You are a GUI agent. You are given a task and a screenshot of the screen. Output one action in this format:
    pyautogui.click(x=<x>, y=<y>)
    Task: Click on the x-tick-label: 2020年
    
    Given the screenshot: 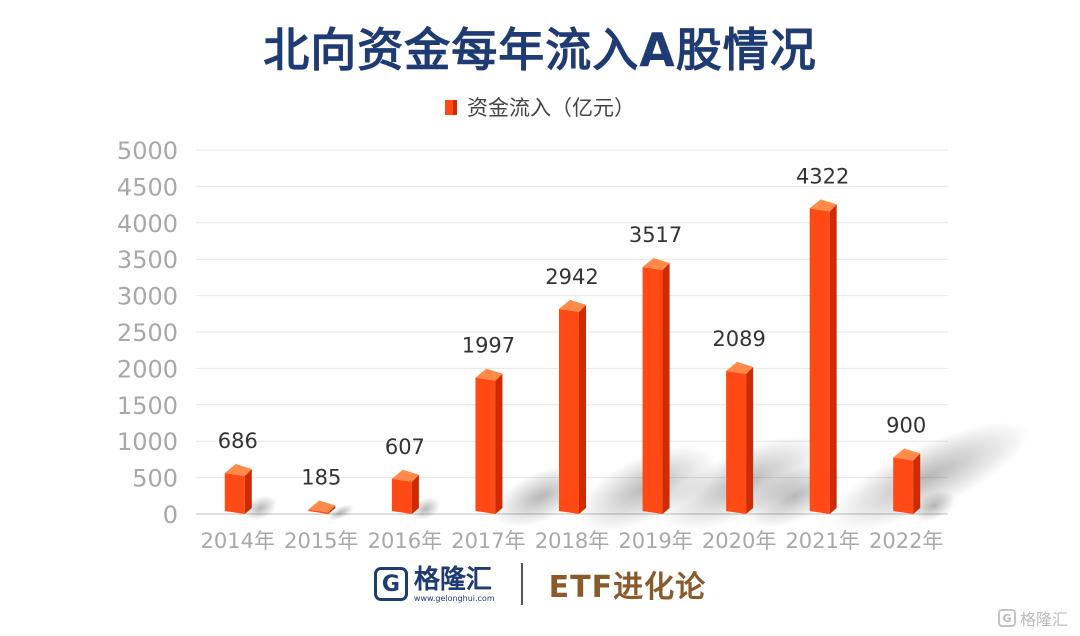 What is the action you would take?
    pyautogui.click(x=739, y=541)
    